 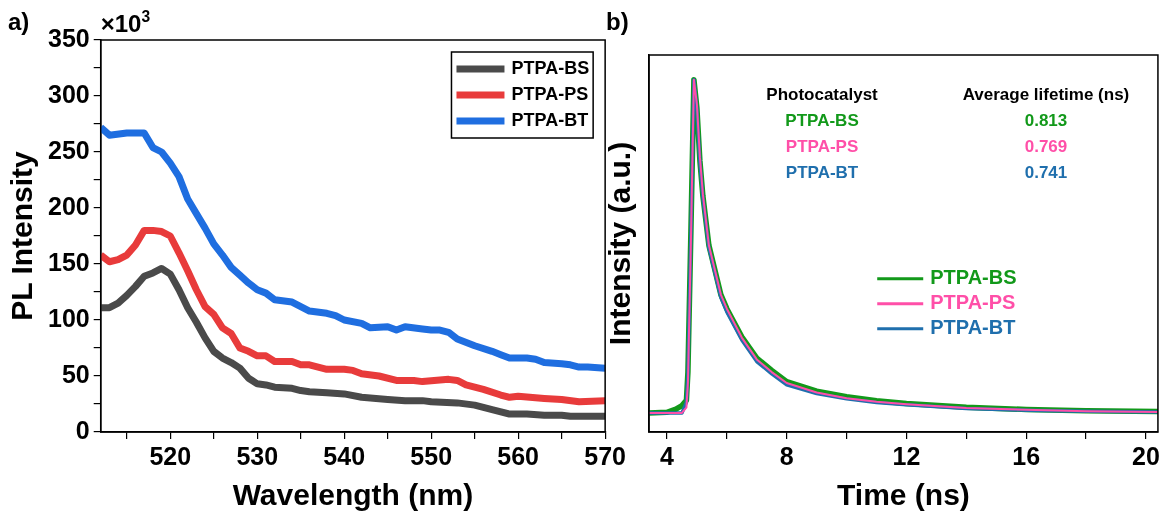 I want to click on y-axis-title: Intensity (a.u.), so click(x=620, y=243).